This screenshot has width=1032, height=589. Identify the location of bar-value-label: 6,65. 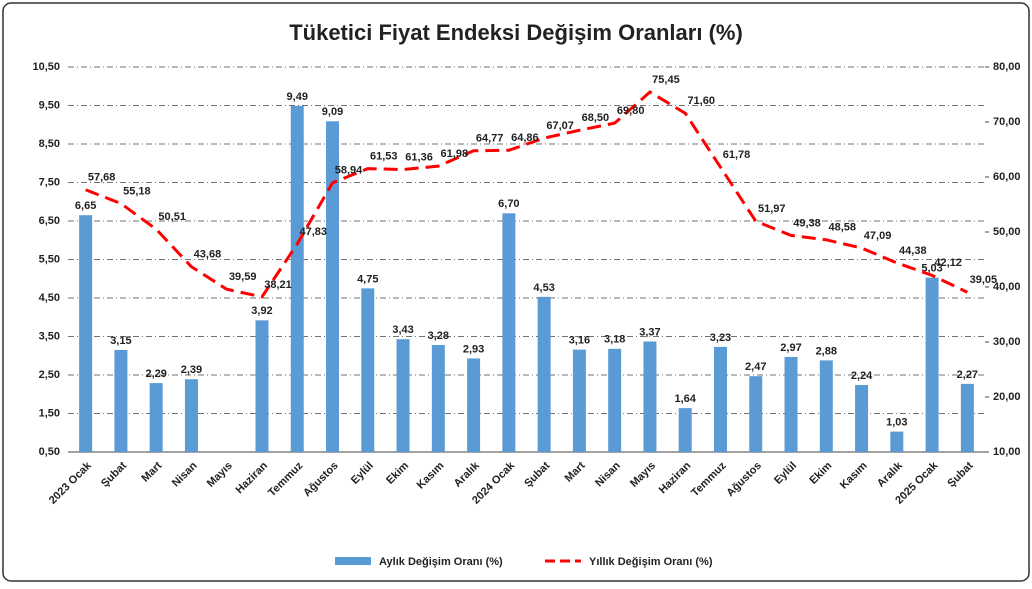
(85, 206).